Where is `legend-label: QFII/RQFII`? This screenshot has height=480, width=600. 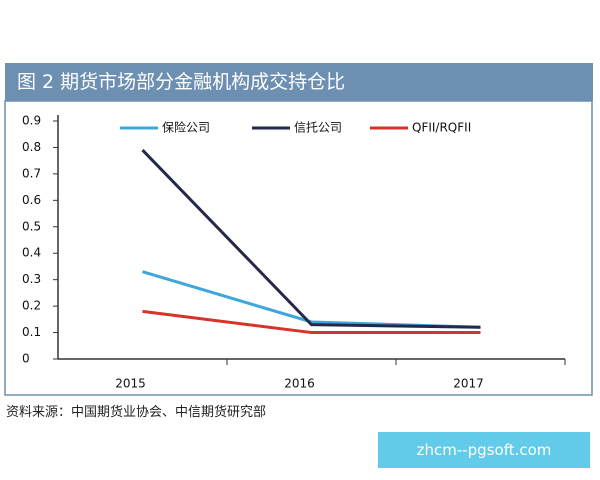 legend-label: QFII/RQFII is located at coordinates (441, 128).